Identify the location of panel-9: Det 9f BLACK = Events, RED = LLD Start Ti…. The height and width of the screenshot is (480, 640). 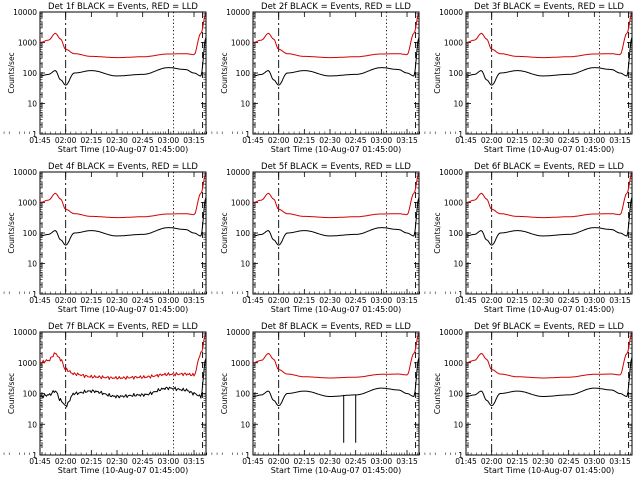
(500, 398).